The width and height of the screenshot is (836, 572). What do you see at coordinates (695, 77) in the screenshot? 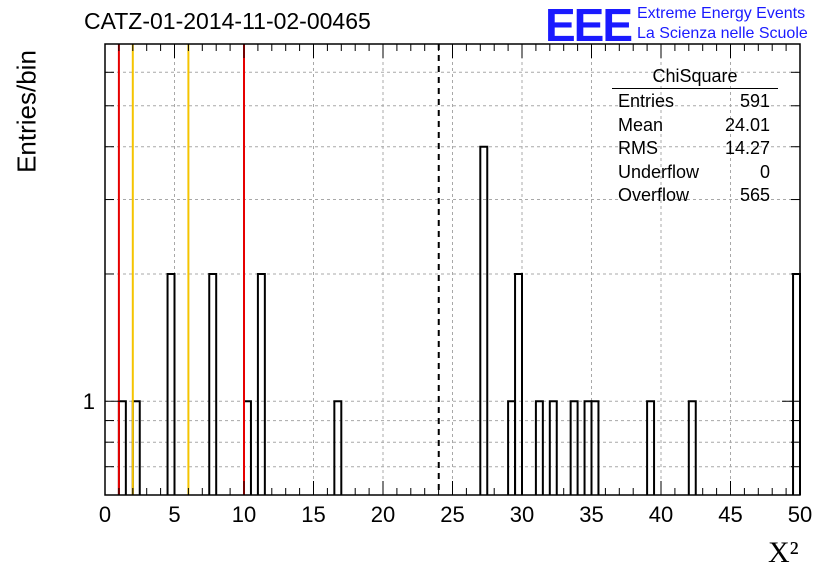
I see `stats-title: ChiSquare` at bounding box center [695, 77].